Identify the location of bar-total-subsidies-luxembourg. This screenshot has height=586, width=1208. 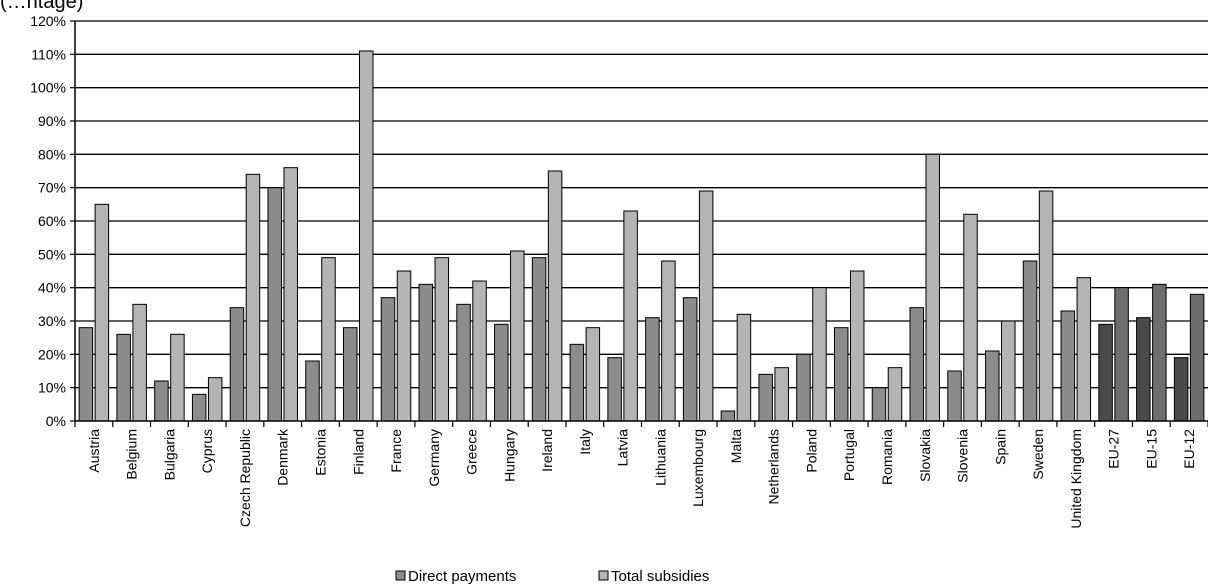
(706, 306).